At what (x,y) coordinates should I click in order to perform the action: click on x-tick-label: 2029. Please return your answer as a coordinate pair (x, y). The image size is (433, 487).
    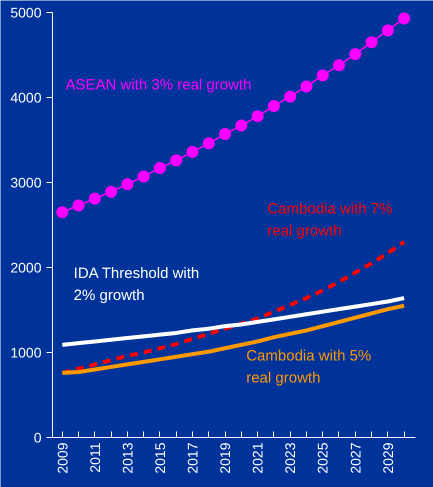
    Looking at the image, I should click on (388, 458).